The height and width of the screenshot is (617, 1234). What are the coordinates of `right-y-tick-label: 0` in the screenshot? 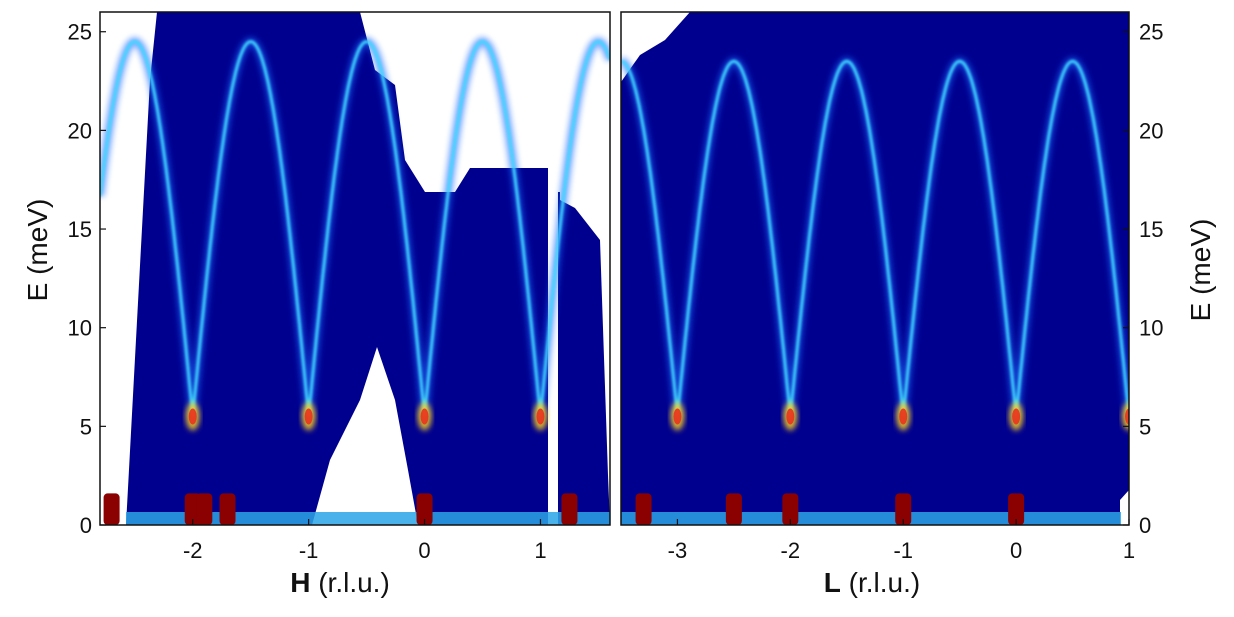 It's located at (1145, 525).